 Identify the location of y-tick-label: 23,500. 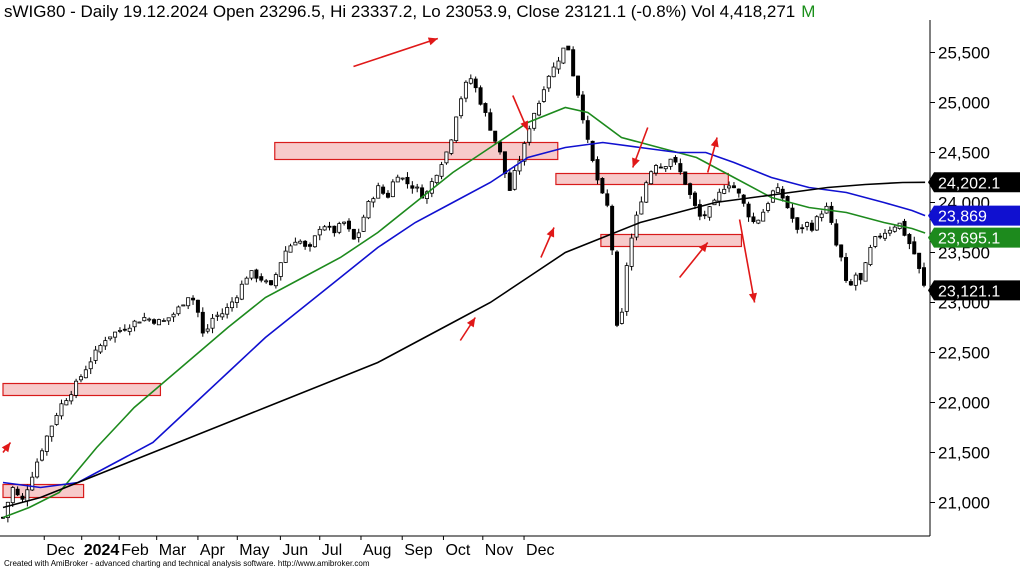
(964, 253).